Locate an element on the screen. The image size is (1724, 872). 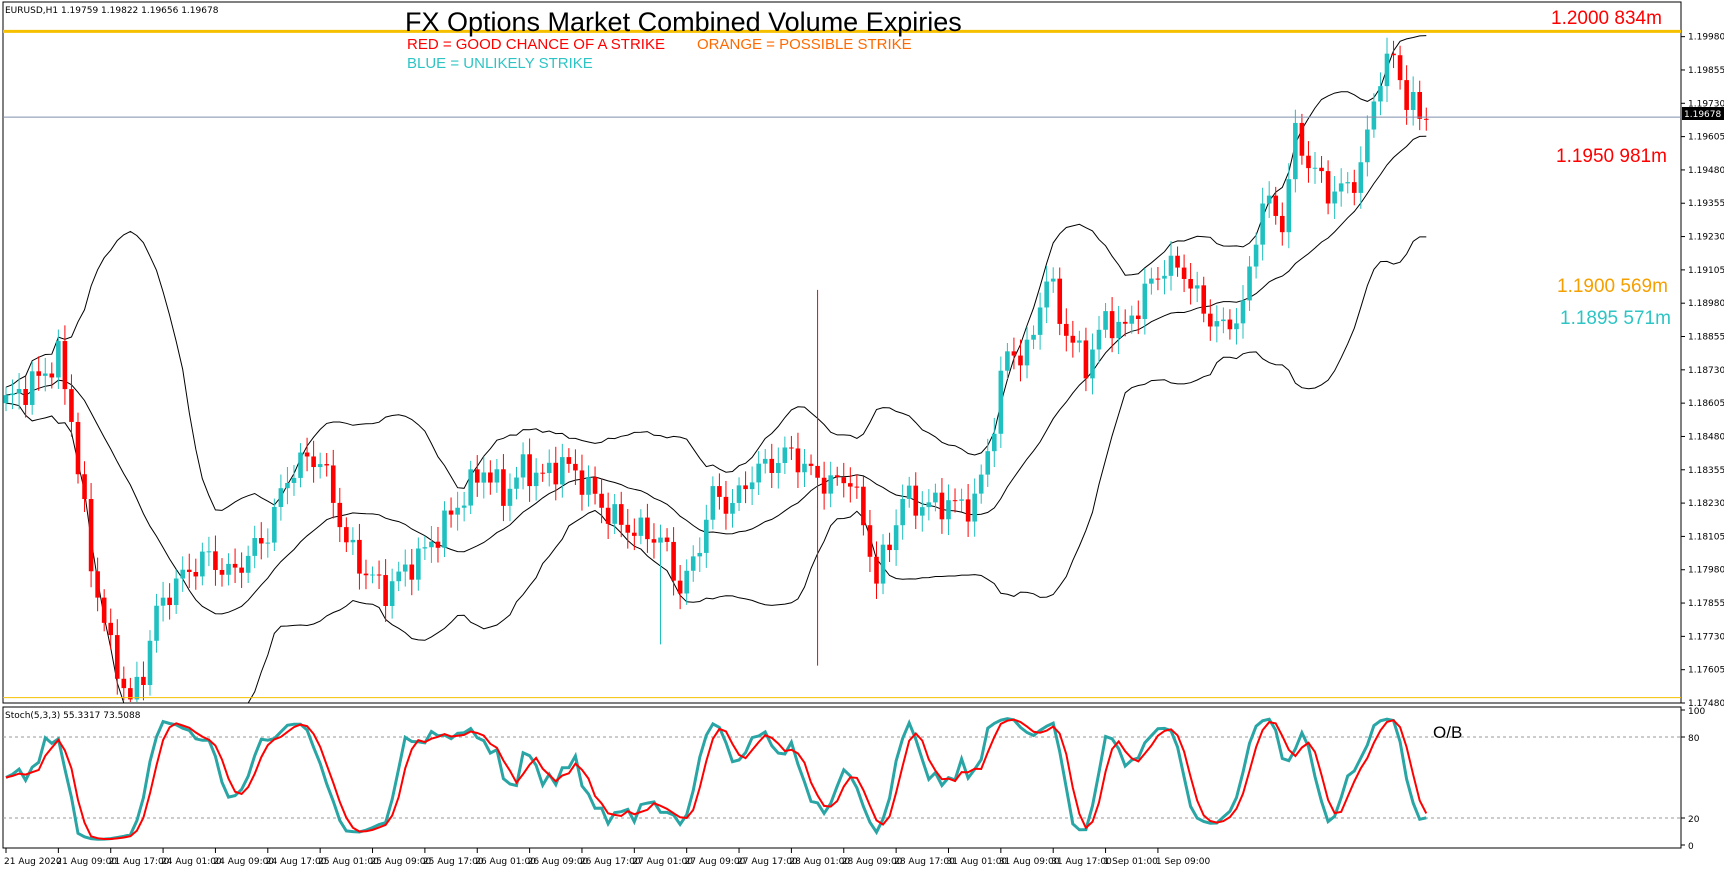
time-tick-label: 25 Aug 17:00 is located at coordinates (453, 862).